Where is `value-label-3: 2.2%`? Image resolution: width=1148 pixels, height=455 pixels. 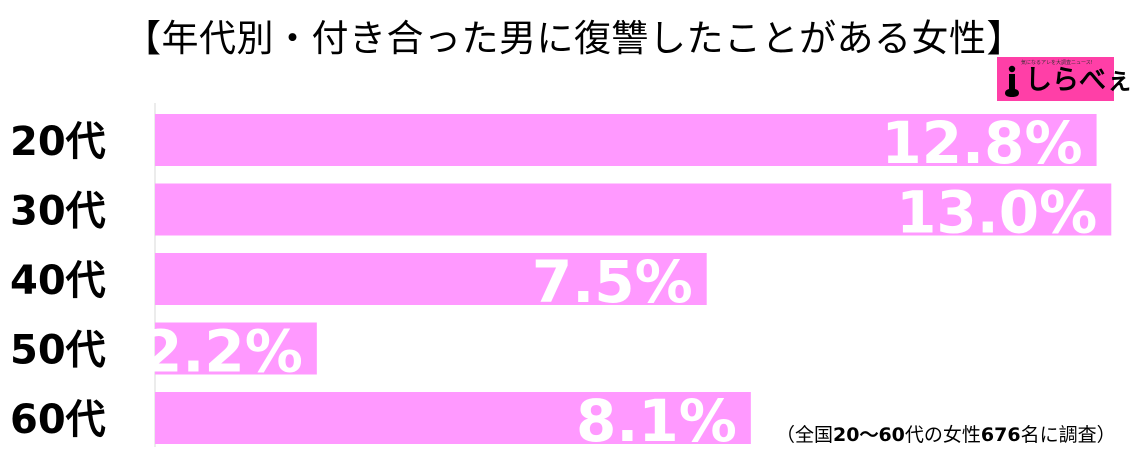 value-label-3: 2.2% is located at coordinates (222, 352).